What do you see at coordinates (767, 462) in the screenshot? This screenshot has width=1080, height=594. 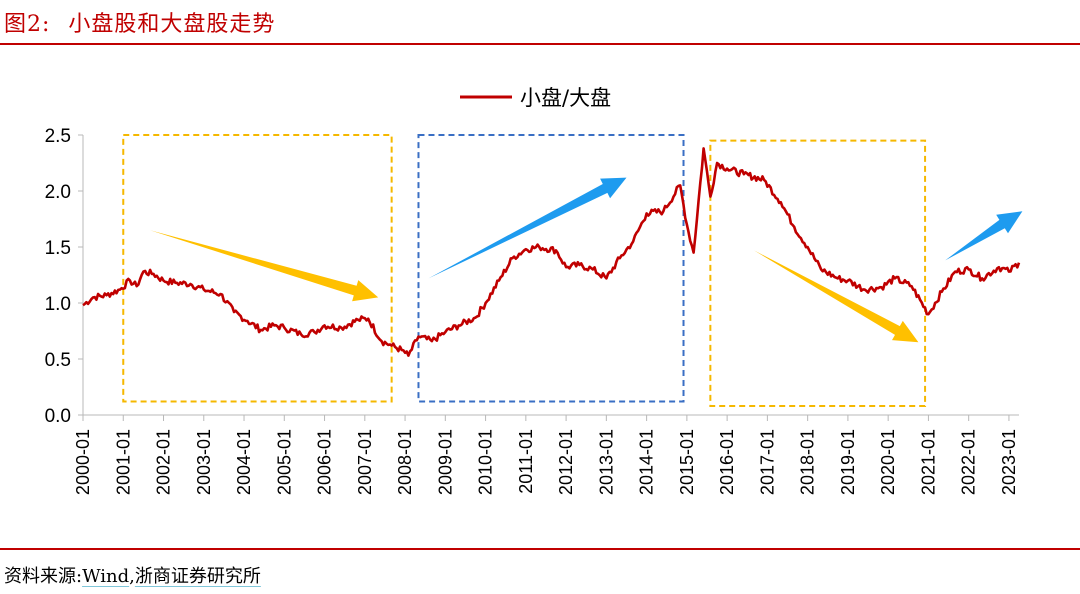 I see `x-tick-label: 2017-01` at bounding box center [767, 462].